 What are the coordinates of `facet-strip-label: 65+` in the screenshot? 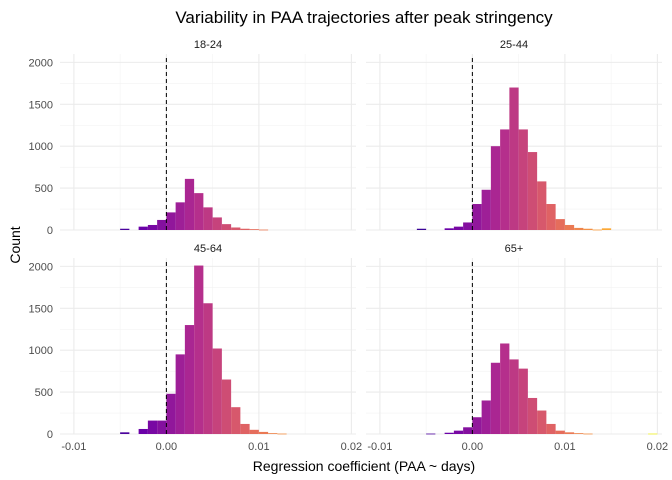 It's located at (514, 249).